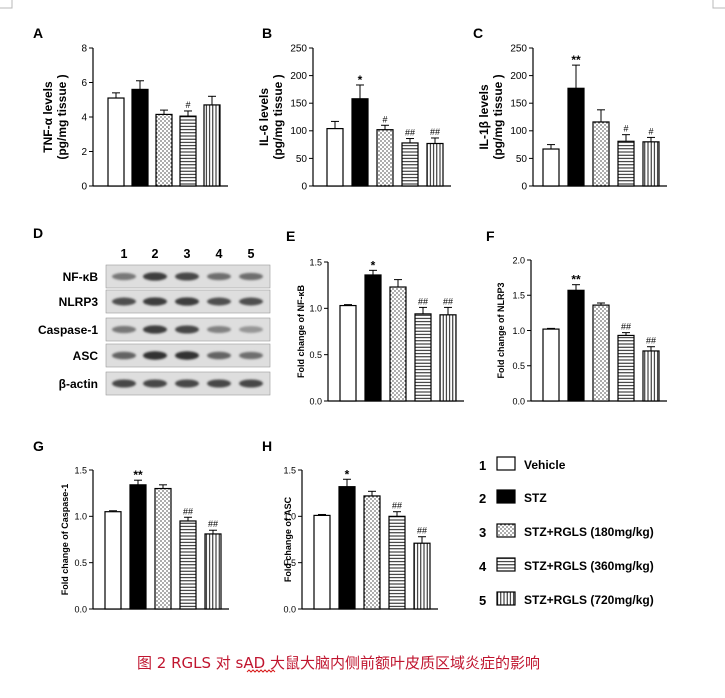  What do you see at coordinates (506, 564) in the screenshot?
I see `legend-swatch` at bounding box center [506, 564].